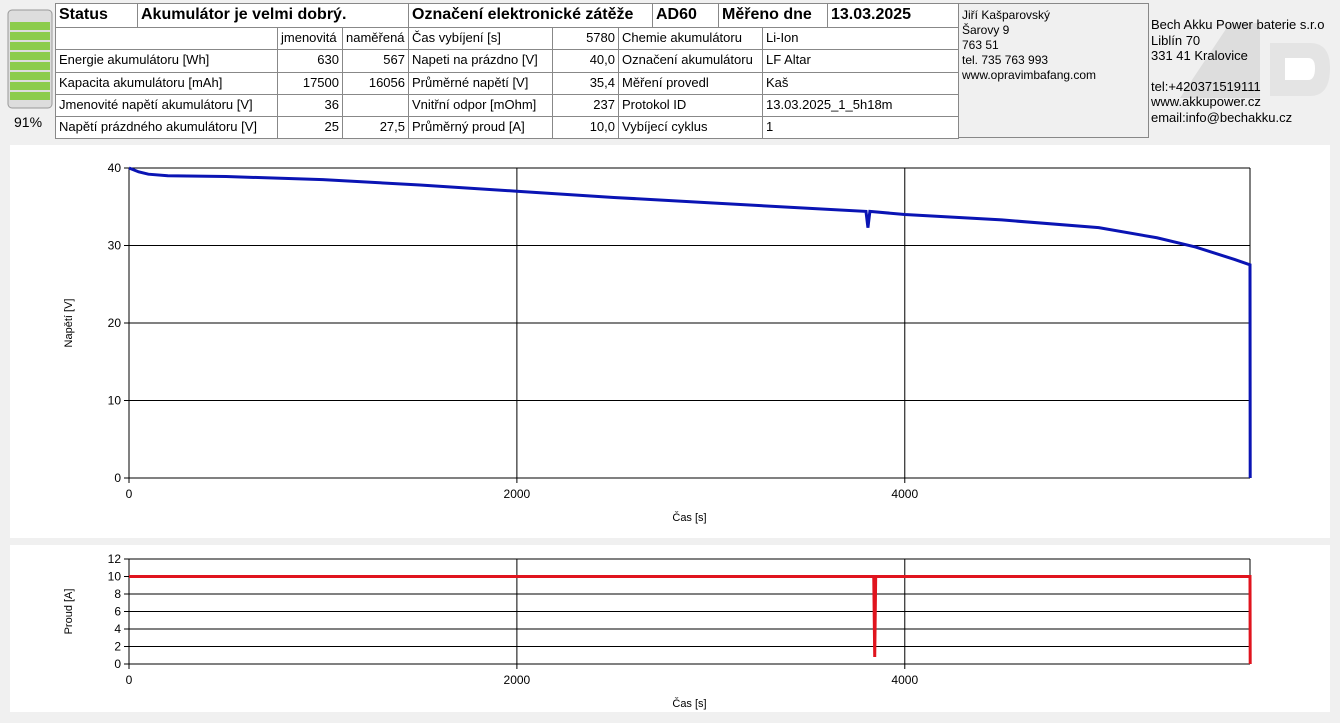  Describe the element at coordinates (115, 246) in the screenshot. I see `y-tick-label: 30` at that location.